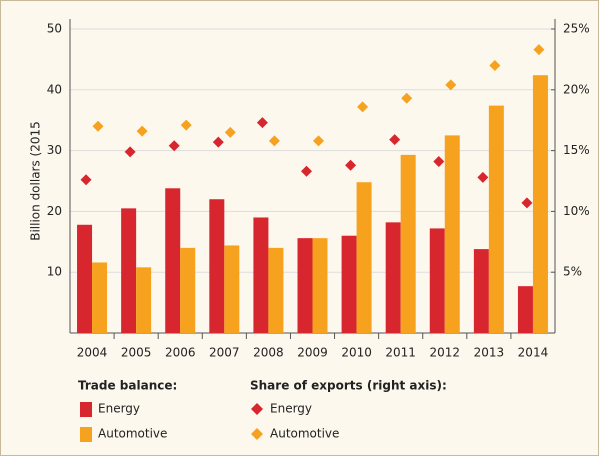  What do you see at coordinates (400, 353) in the screenshot?
I see `x-tick-label: 2011` at bounding box center [400, 353].